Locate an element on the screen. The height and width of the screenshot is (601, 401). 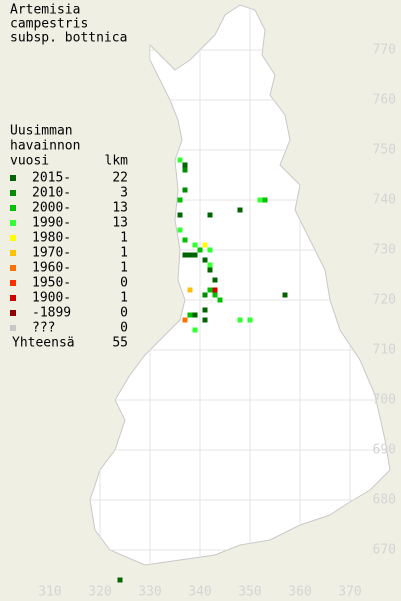
y-tick-label: 730 is located at coordinates (384, 250).